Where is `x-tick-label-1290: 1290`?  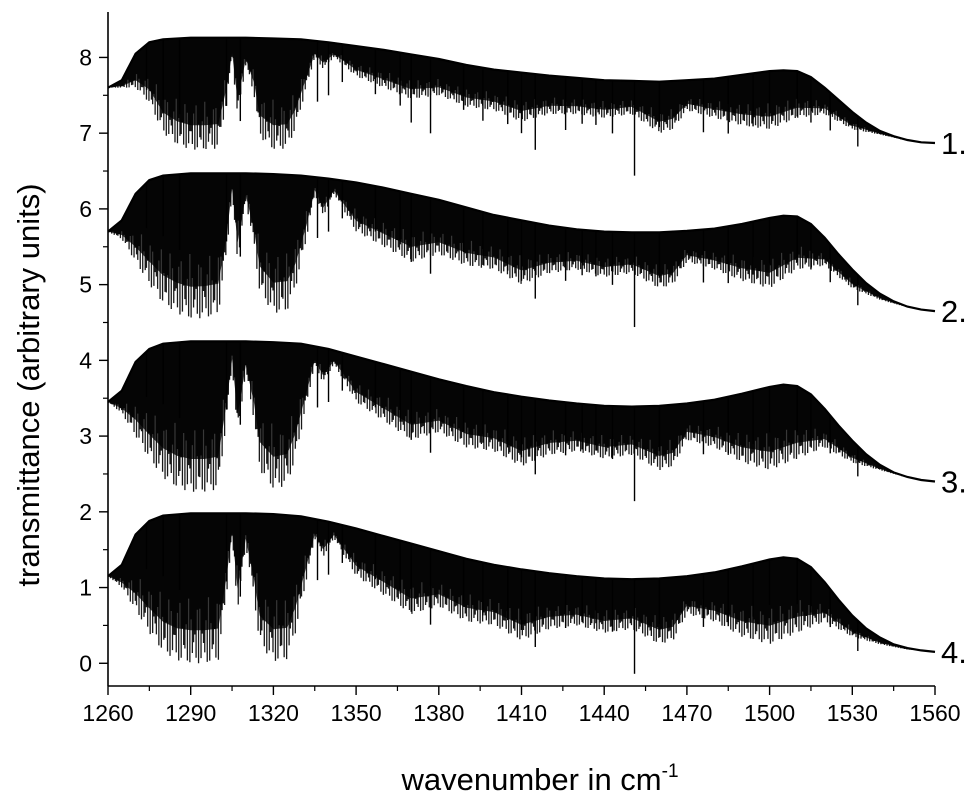
x-tick-label-1290: 1290 is located at coordinates (190, 713).